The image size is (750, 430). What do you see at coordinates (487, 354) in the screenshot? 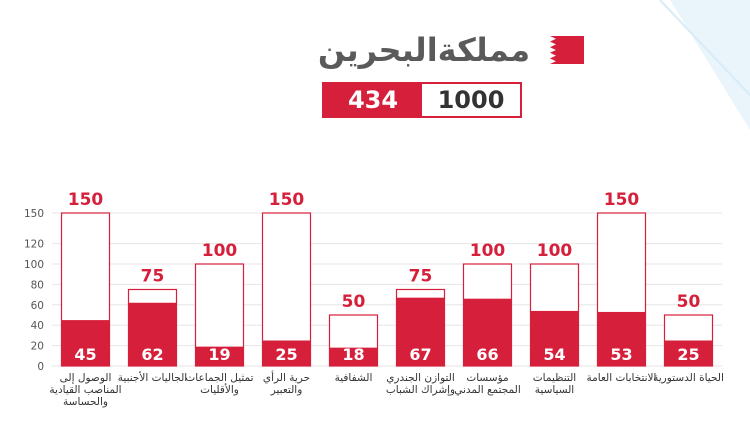
I see `bar-achieved-label: 66` at bounding box center [487, 354].